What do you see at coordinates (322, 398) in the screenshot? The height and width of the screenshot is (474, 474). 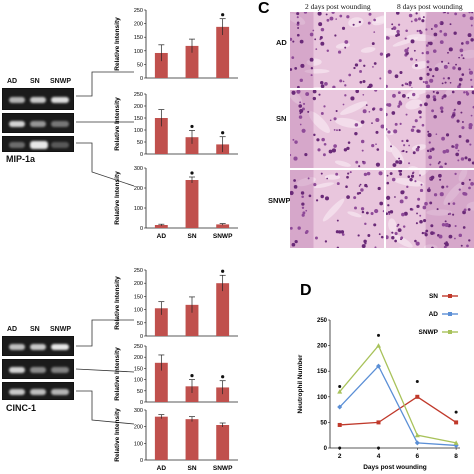 I see `y-tick-label: 100` at bounding box center [322, 398].